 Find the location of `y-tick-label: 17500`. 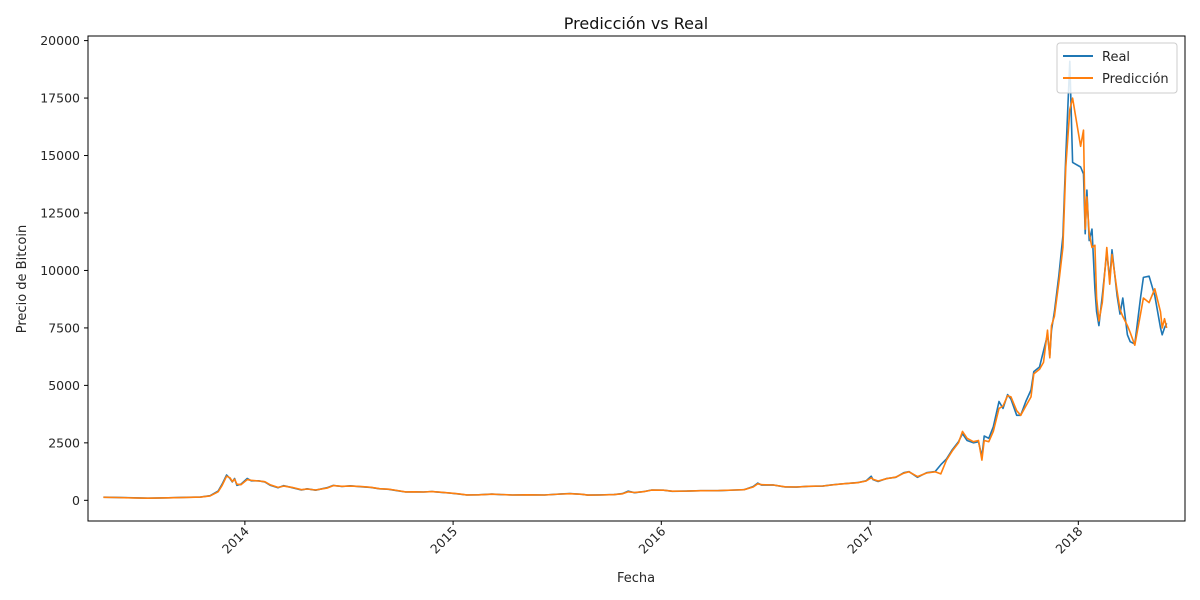

y-tick-label: 17500 is located at coordinates (60, 98).